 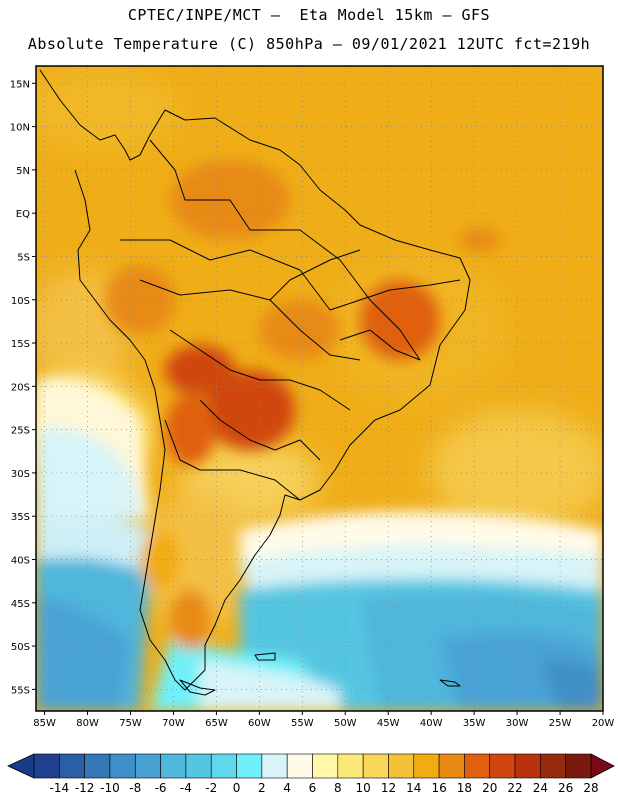 I want to click on lon-tick-label: 45W, so click(x=388, y=723).